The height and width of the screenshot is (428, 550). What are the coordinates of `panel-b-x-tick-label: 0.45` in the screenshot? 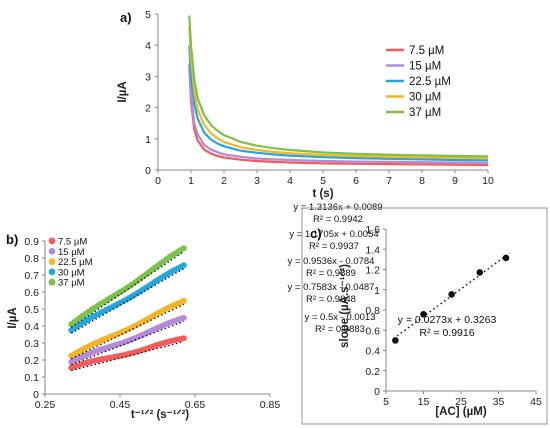 It's located at (120, 405).